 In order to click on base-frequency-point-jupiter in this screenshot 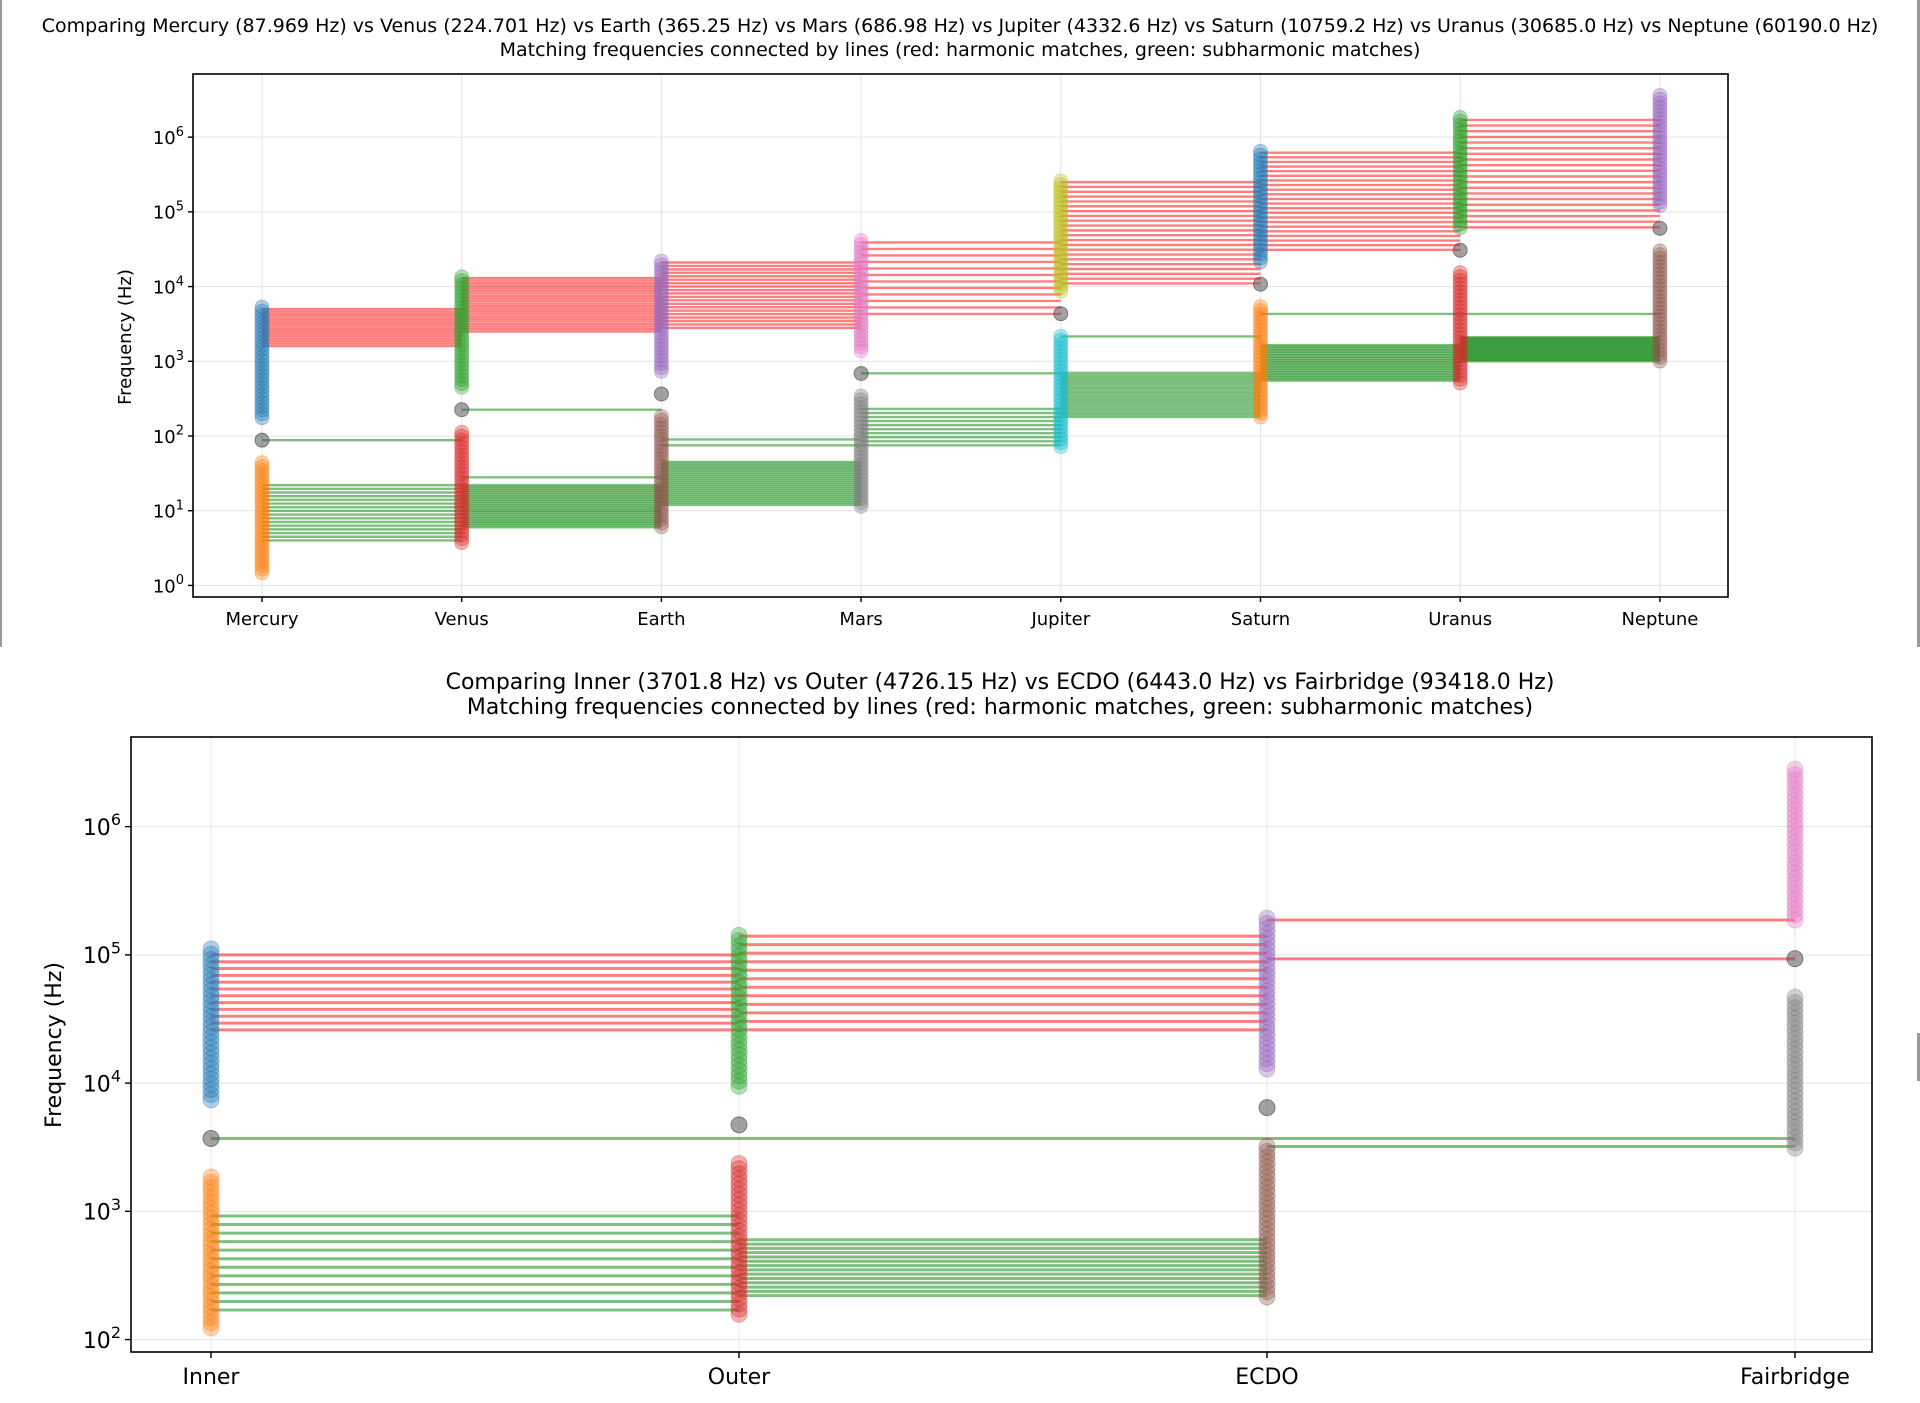, I will do `click(1061, 314)`.